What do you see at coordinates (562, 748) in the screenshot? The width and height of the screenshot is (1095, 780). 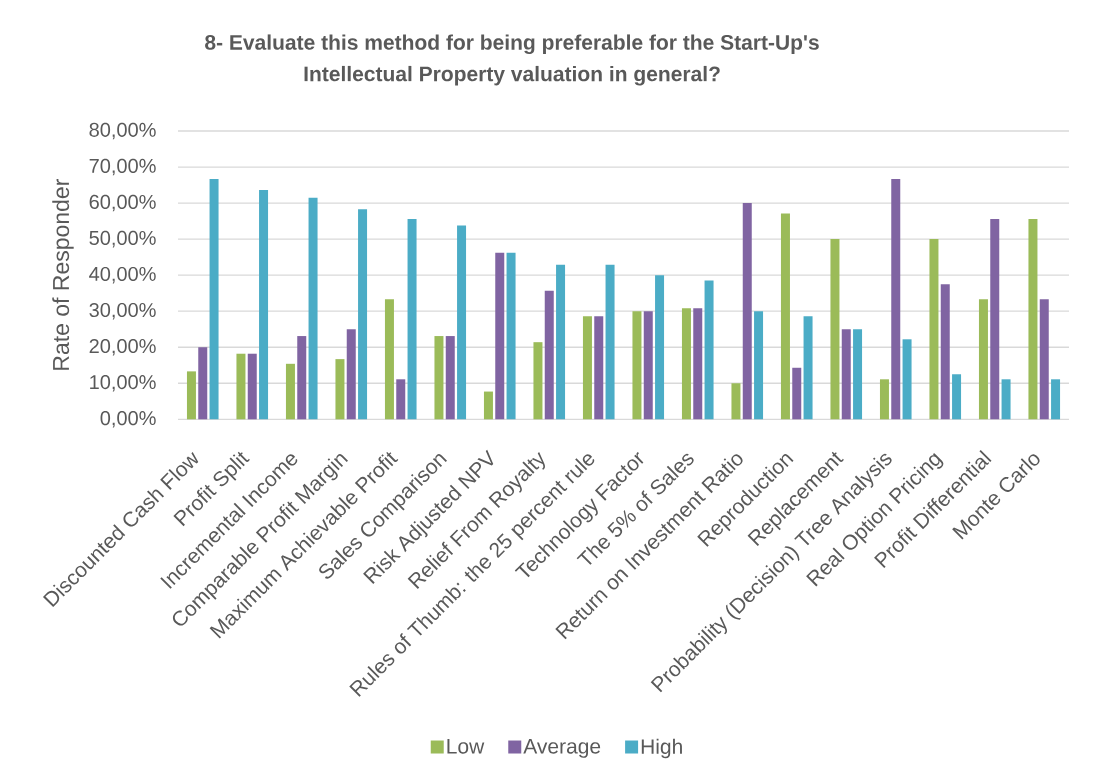 I see `legend-label: Average` at bounding box center [562, 748].